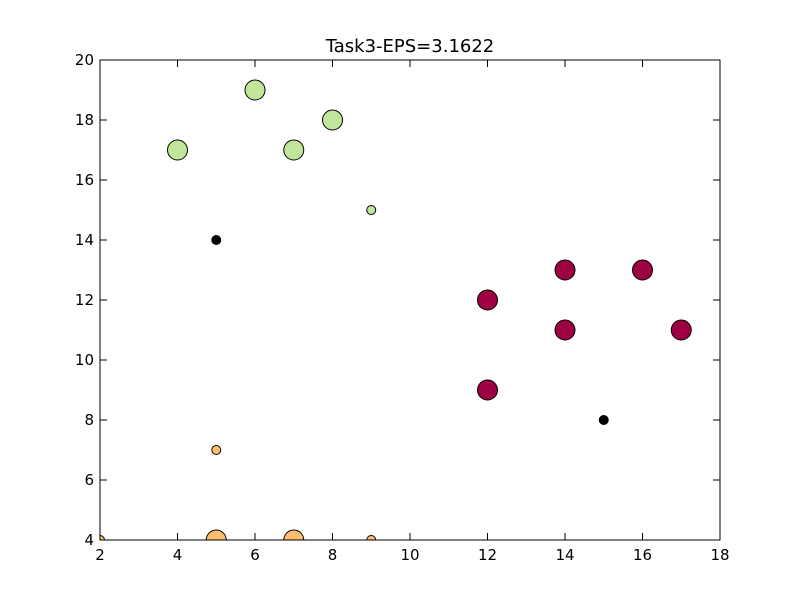 Image resolution: width=800 pixels, height=600 pixels. What do you see at coordinates (642, 555) in the screenshot?
I see `x-tick-label: 16` at bounding box center [642, 555].